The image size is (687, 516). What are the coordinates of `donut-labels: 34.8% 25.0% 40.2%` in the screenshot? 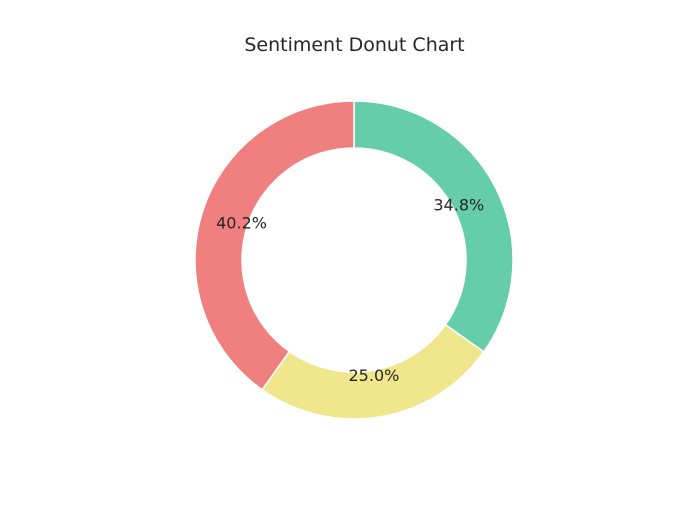 It's located at (350, 290).